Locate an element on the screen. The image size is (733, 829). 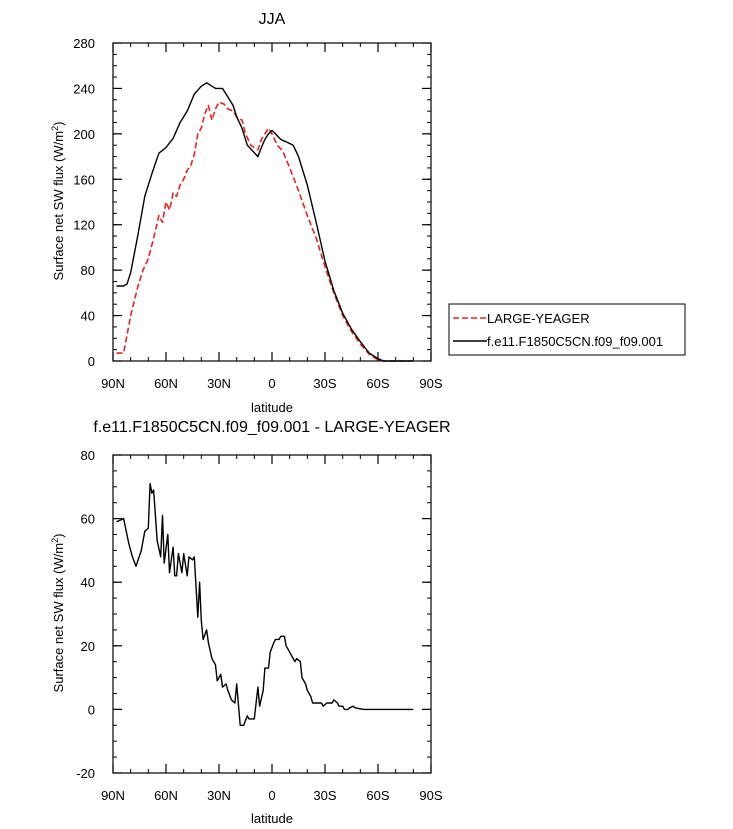
bottom-y-axis-label-sup: 2 is located at coordinates (55, 540).